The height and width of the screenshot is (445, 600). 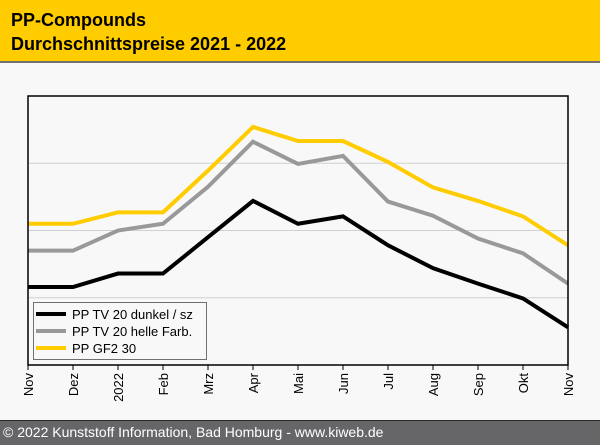 I want to click on legend-label: PP TV 20 helle Farb., so click(x=132, y=331).